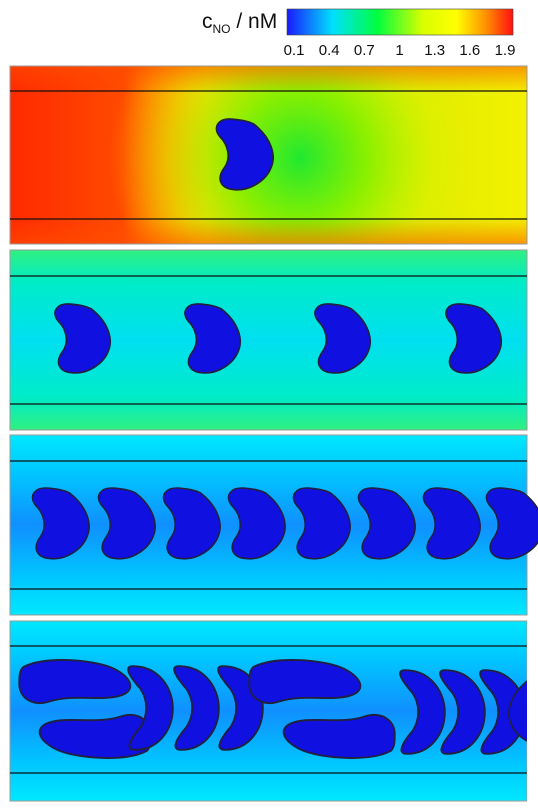  What do you see at coordinates (257, 21) in the screenshot?
I see `colorbar-unit: / nM` at bounding box center [257, 21].